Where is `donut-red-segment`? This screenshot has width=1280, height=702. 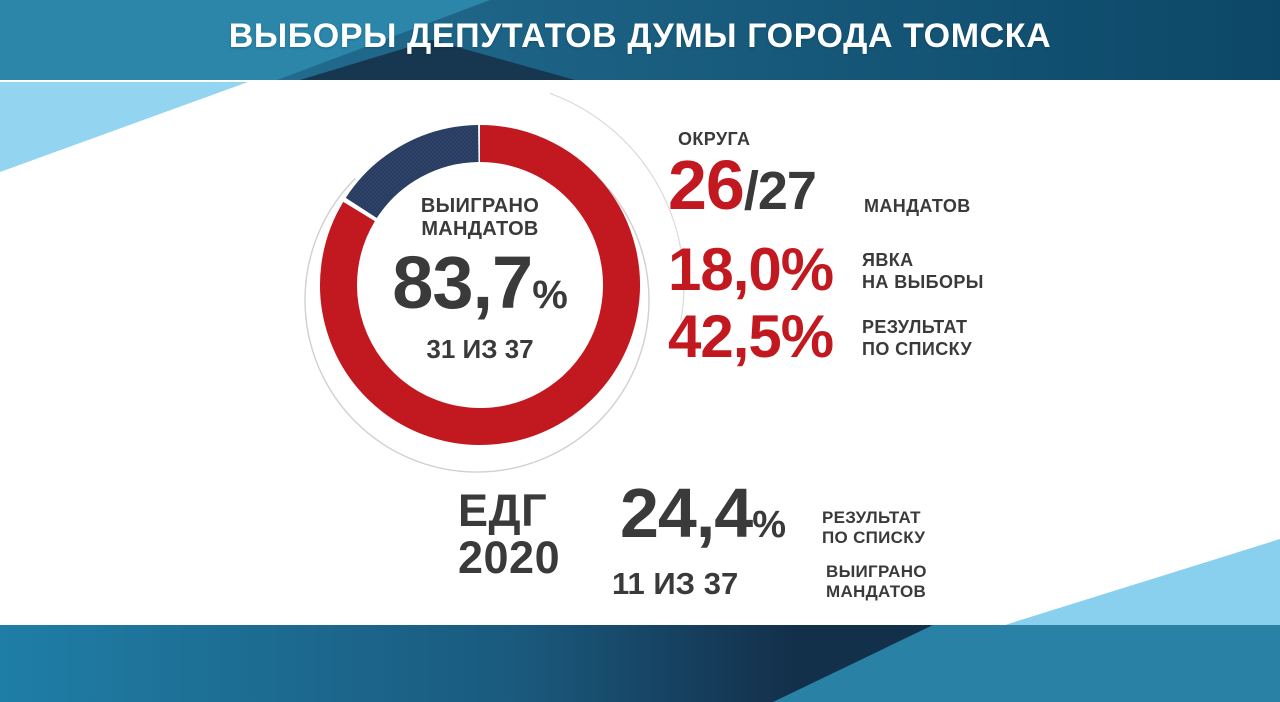
donut-red-segment is located at coordinates (480, 285).